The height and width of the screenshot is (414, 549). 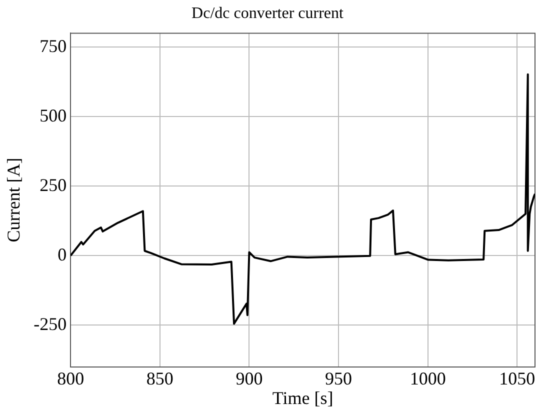 I want to click on y-tick-label: 500, so click(x=53, y=115).